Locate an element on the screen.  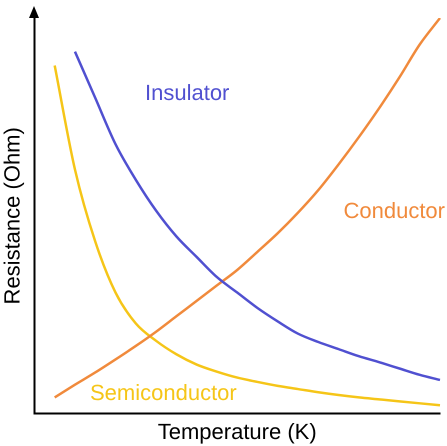
y-axis-title: Resistance (Ohm) is located at coordinates (12, 215).